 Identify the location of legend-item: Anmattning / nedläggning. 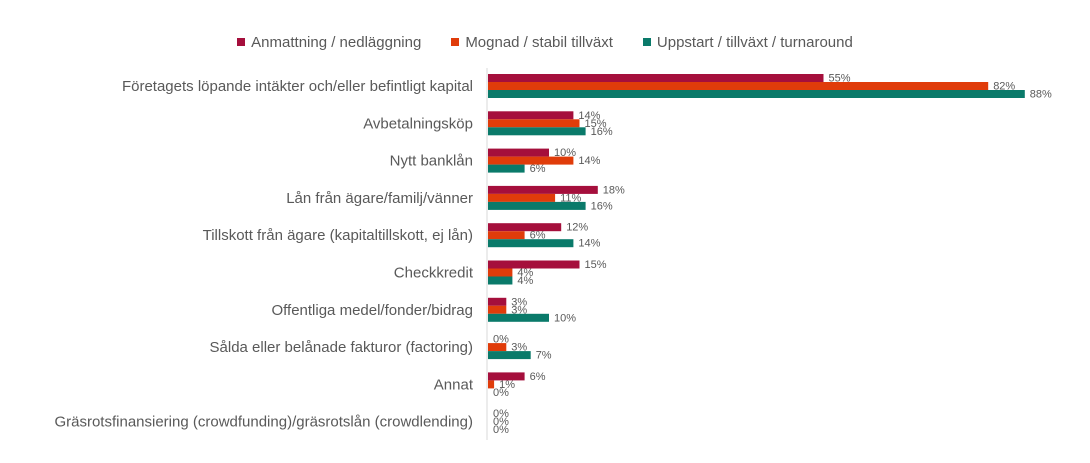
(329, 42).